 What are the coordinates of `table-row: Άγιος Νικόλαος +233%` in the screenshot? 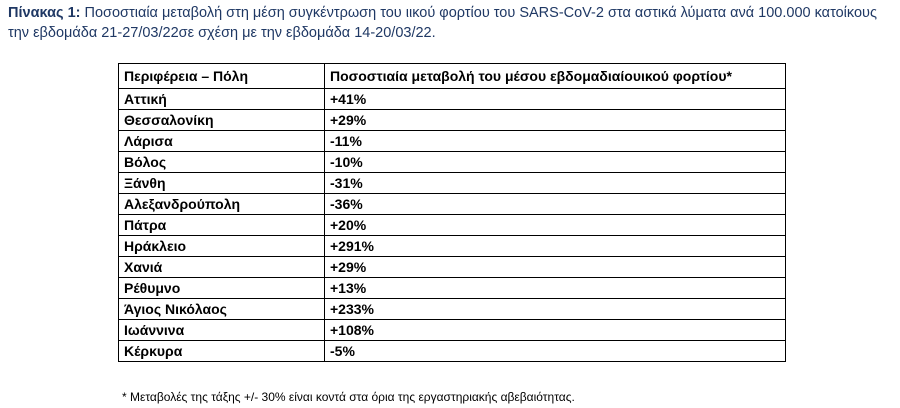 It's located at (452, 309).